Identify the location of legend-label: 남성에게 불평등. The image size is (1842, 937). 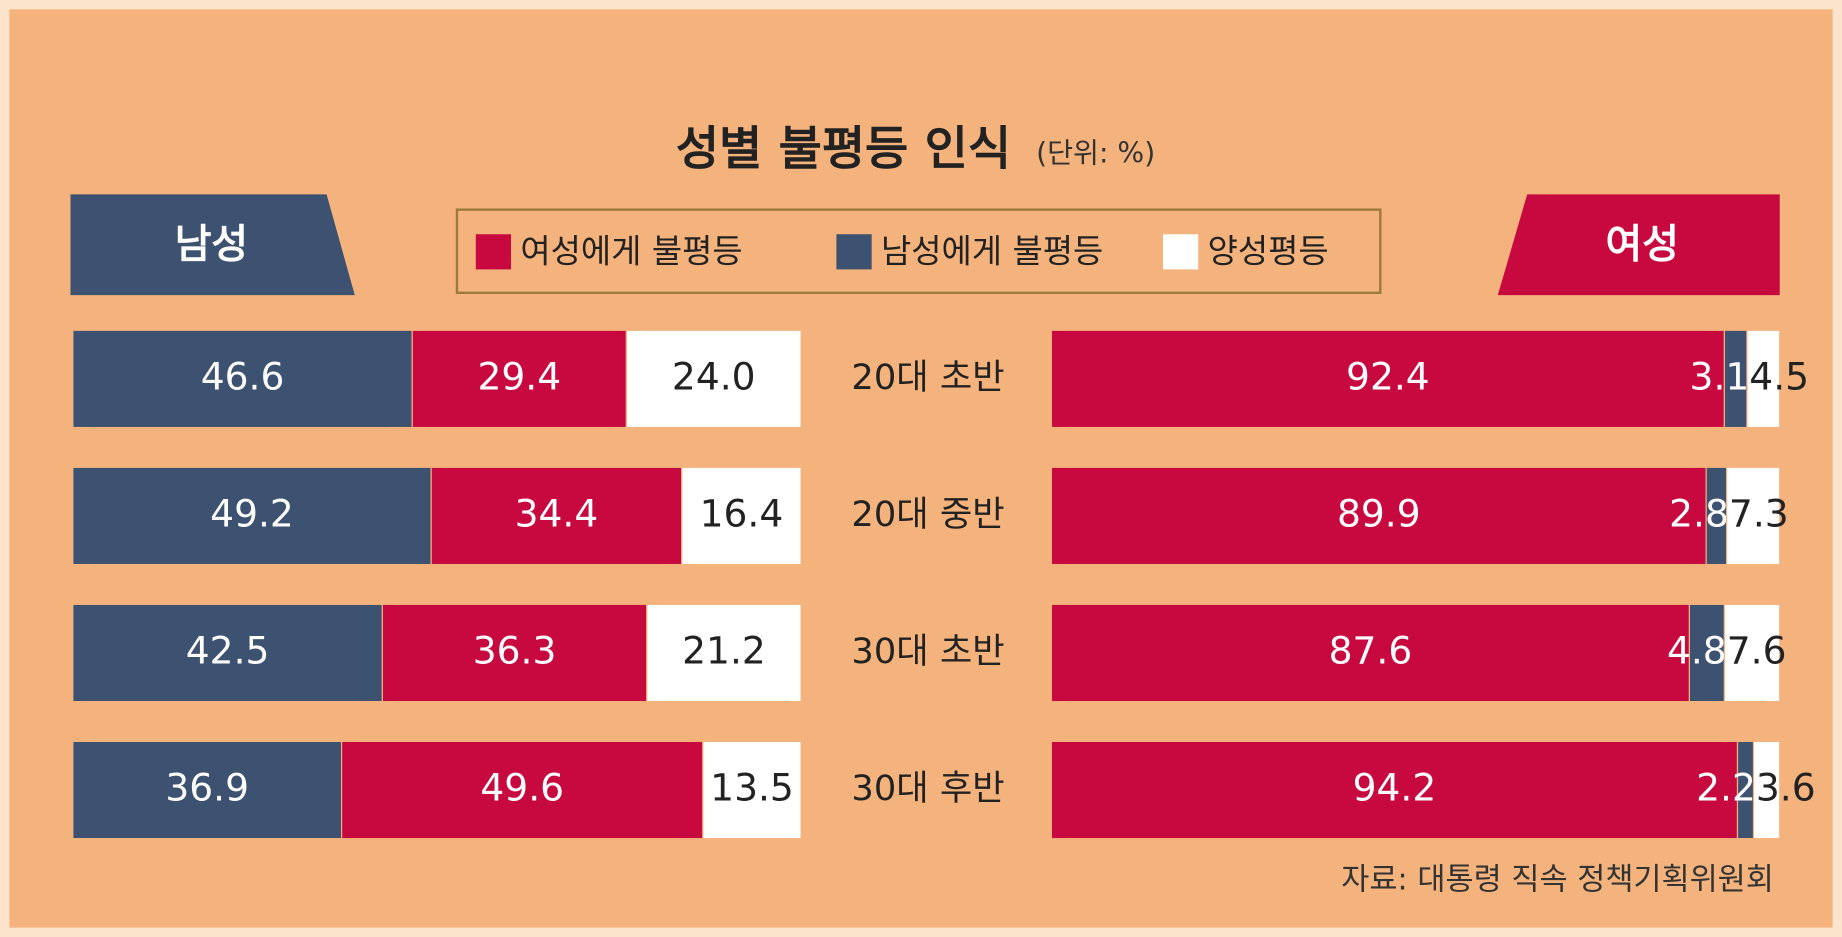
(992, 252).